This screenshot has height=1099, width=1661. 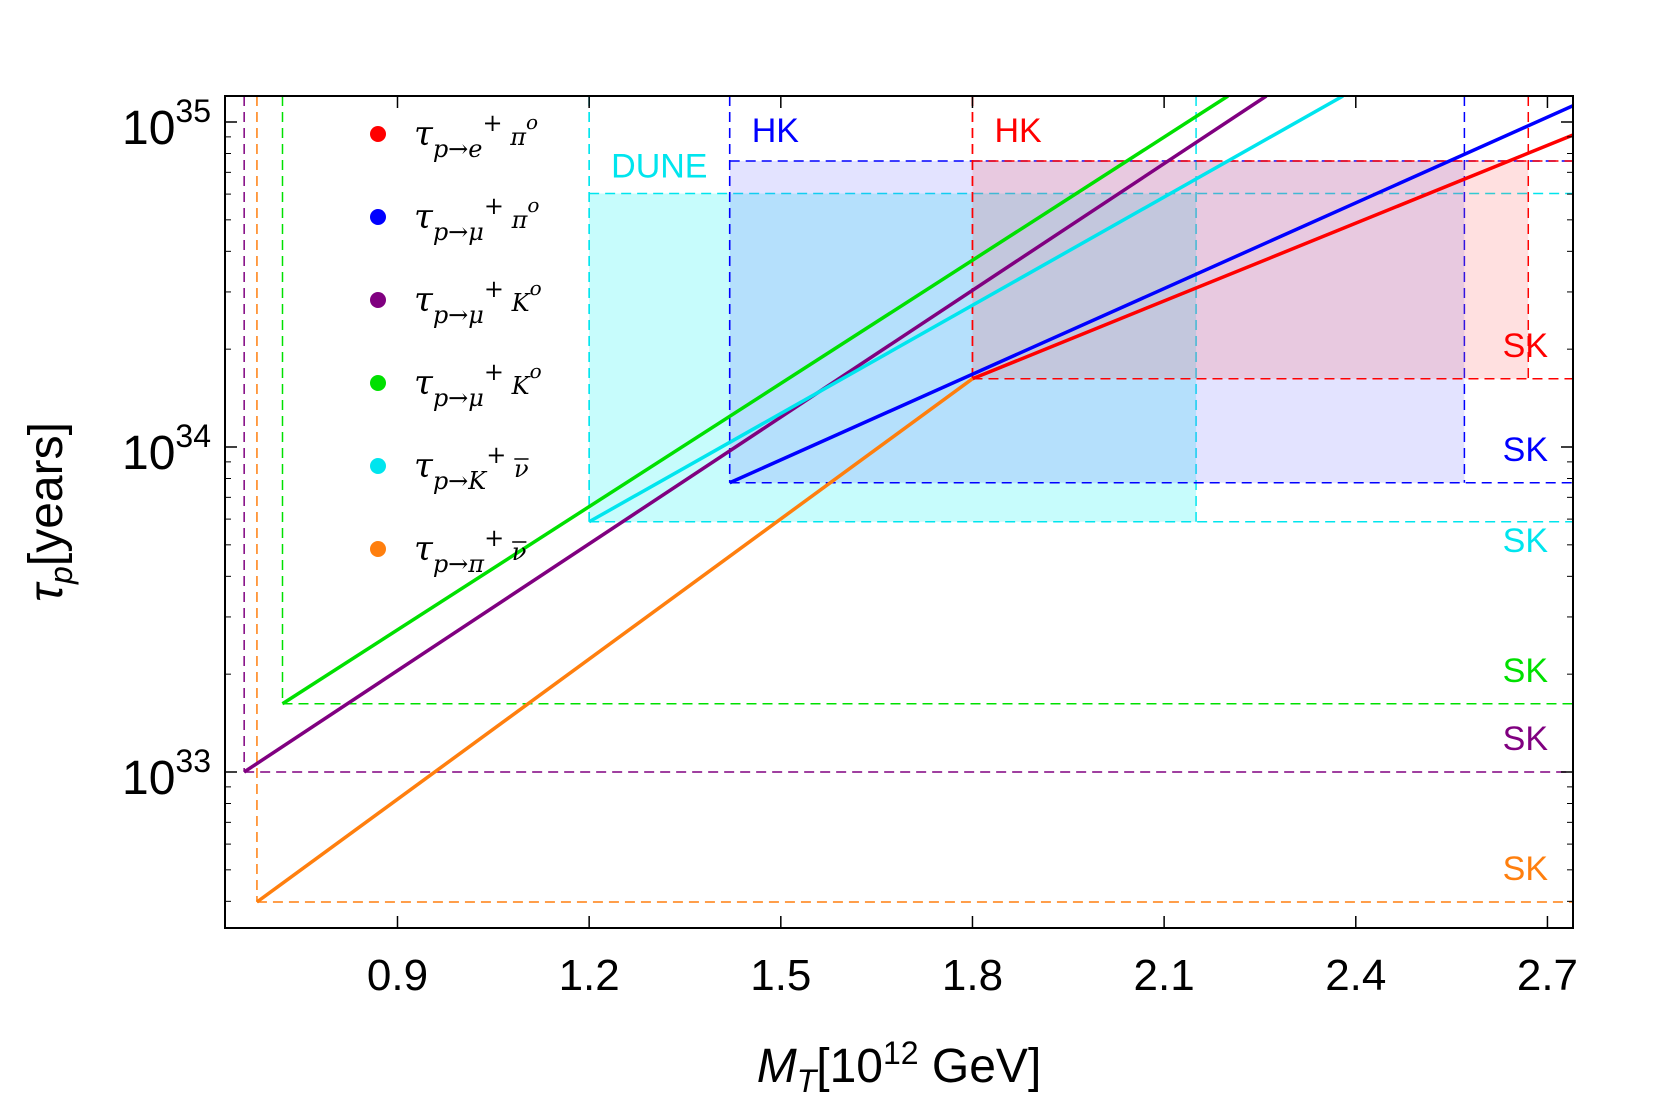 What do you see at coordinates (780, 975) in the screenshot?
I see `x-tick-label-2: 1.5` at bounding box center [780, 975].